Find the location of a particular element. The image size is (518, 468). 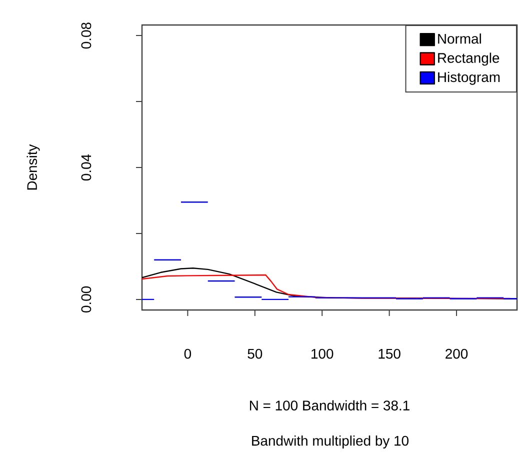

legend-label: Histogram is located at coordinates (469, 78).